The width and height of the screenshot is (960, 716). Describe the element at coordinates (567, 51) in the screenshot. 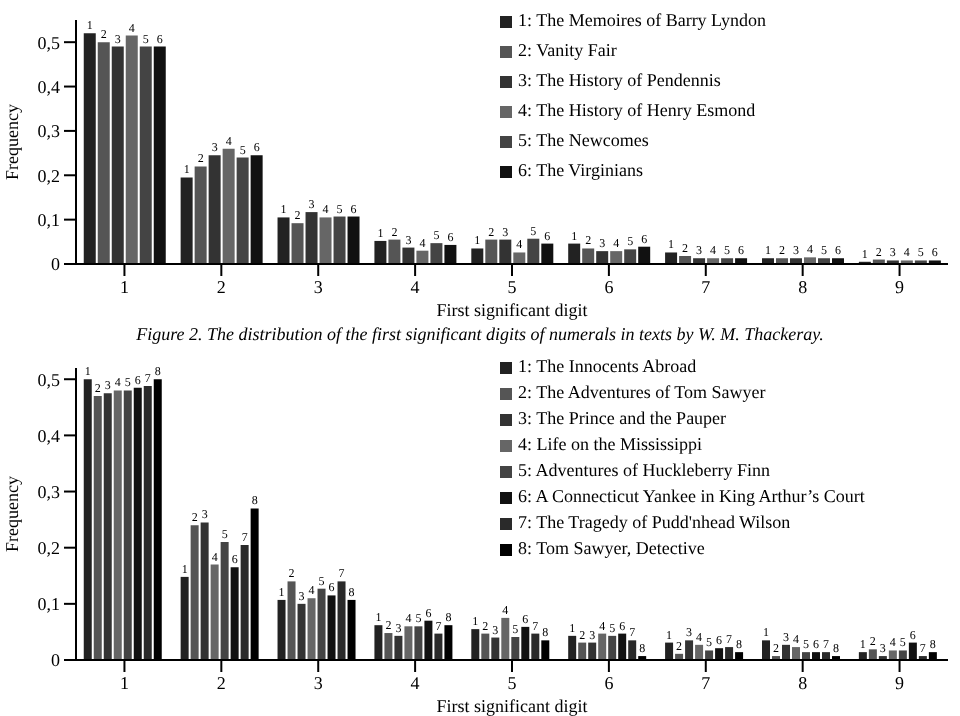

I see `legend-label: 2: Vanity Fair` at that location.